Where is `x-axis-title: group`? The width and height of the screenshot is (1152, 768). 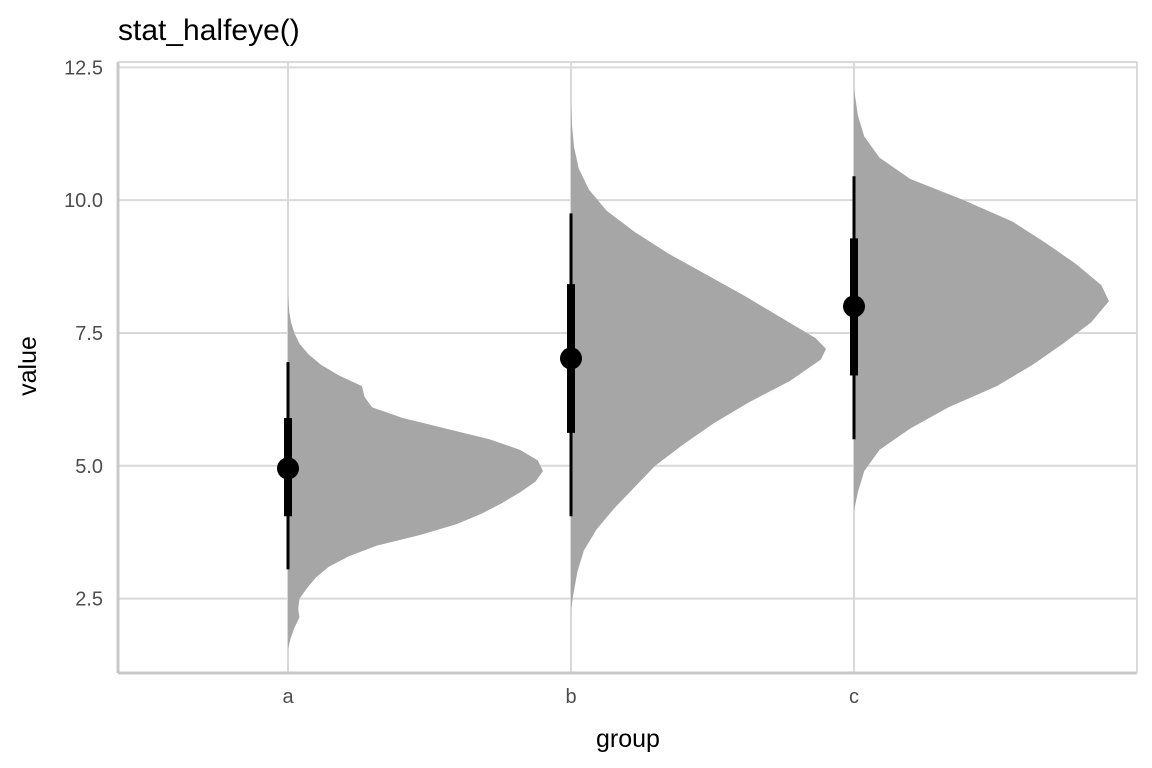
x-axis-title: group is located at coordinates (628, 739).